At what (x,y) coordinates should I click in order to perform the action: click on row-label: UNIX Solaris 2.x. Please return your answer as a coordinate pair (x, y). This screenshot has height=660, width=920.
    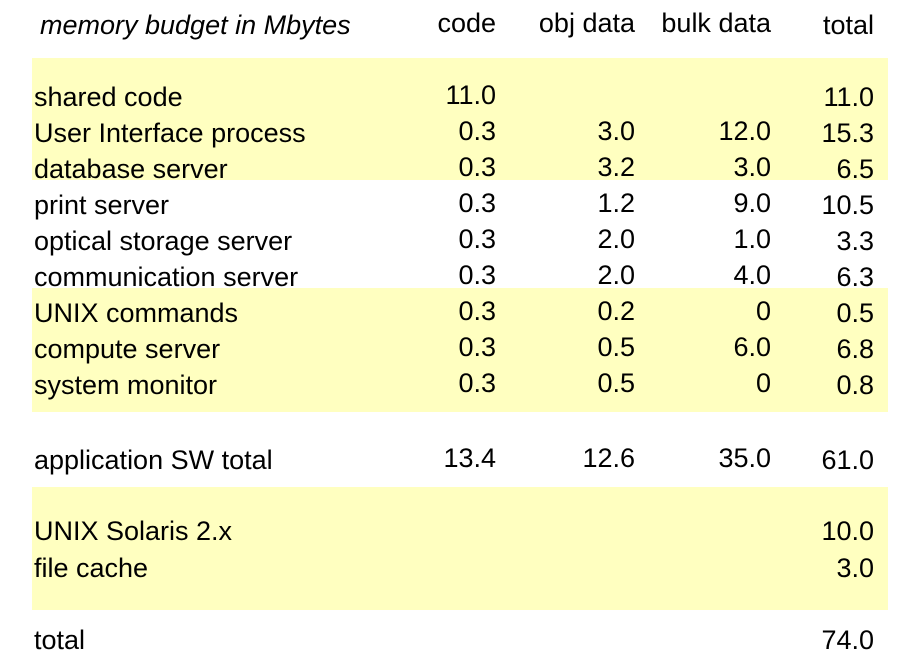
    Looking at the image, I should click on (133, 531).